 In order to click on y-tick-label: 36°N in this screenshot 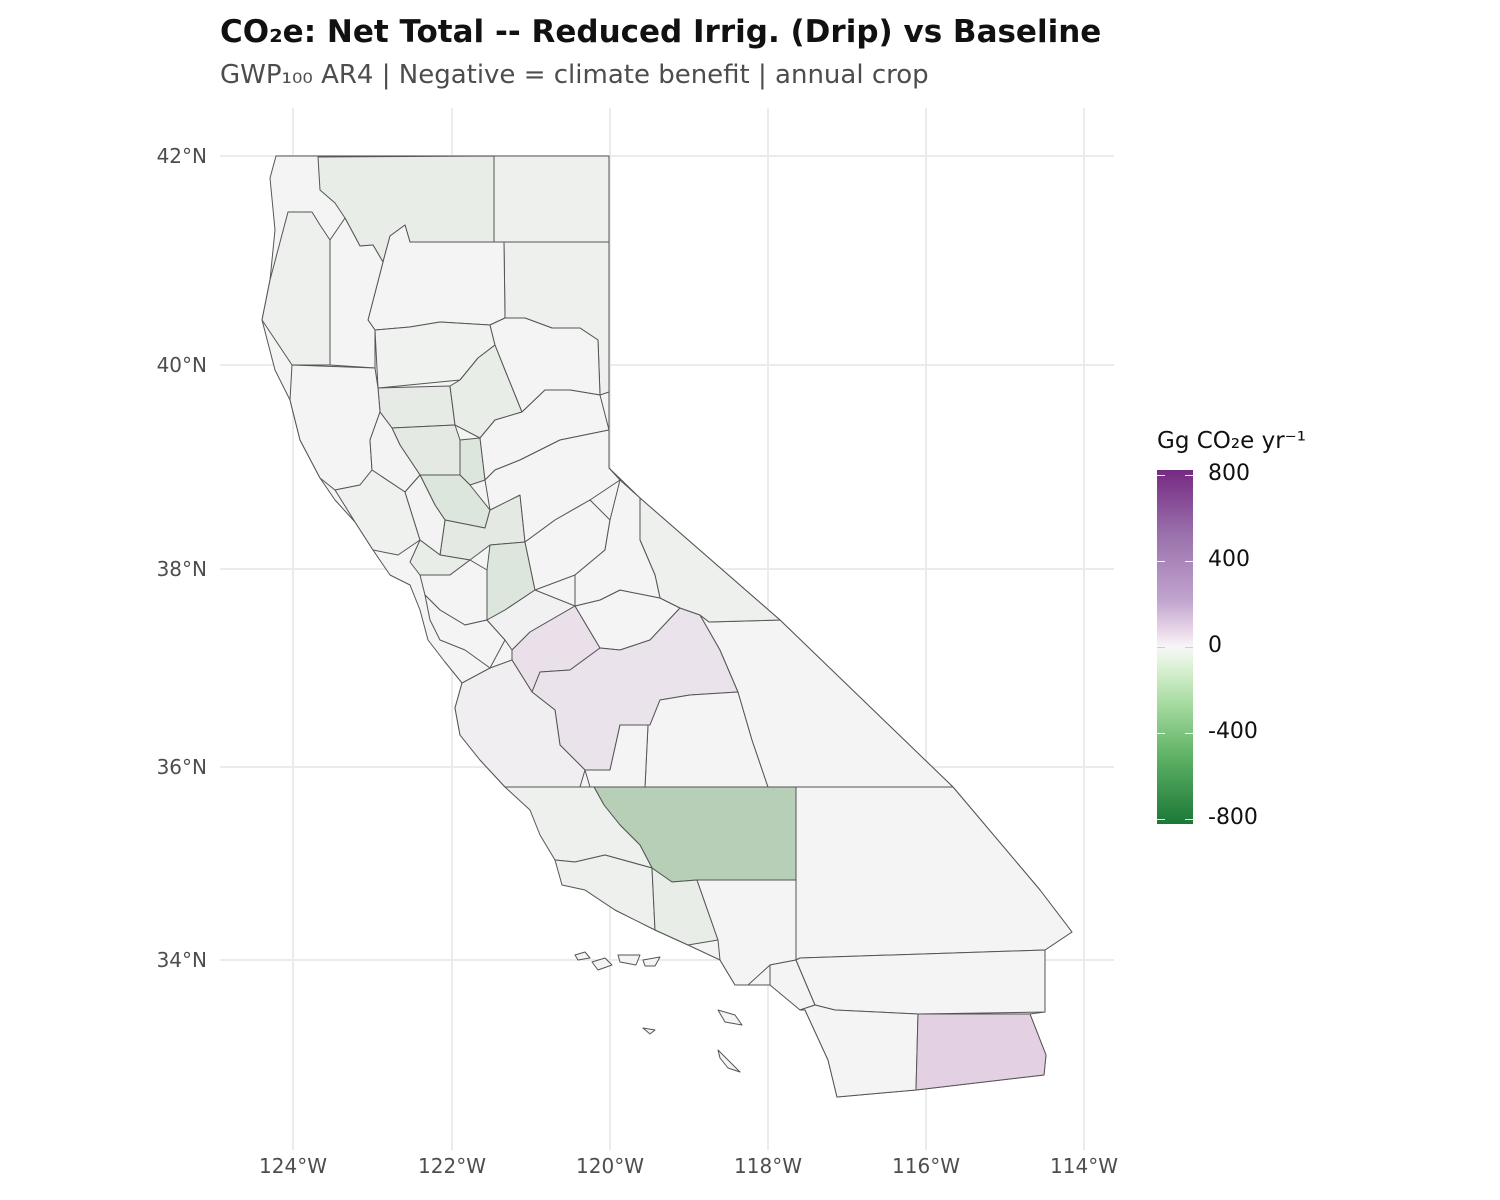, I will do `click(182, 767)`.